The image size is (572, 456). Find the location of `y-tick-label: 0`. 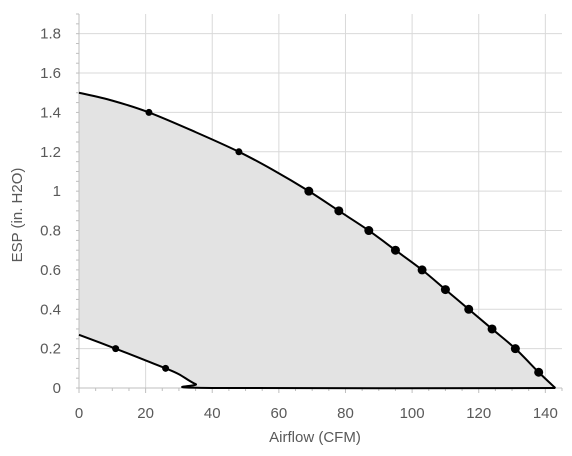

y-tick-label: 0 is located at coordinates (57, 388).